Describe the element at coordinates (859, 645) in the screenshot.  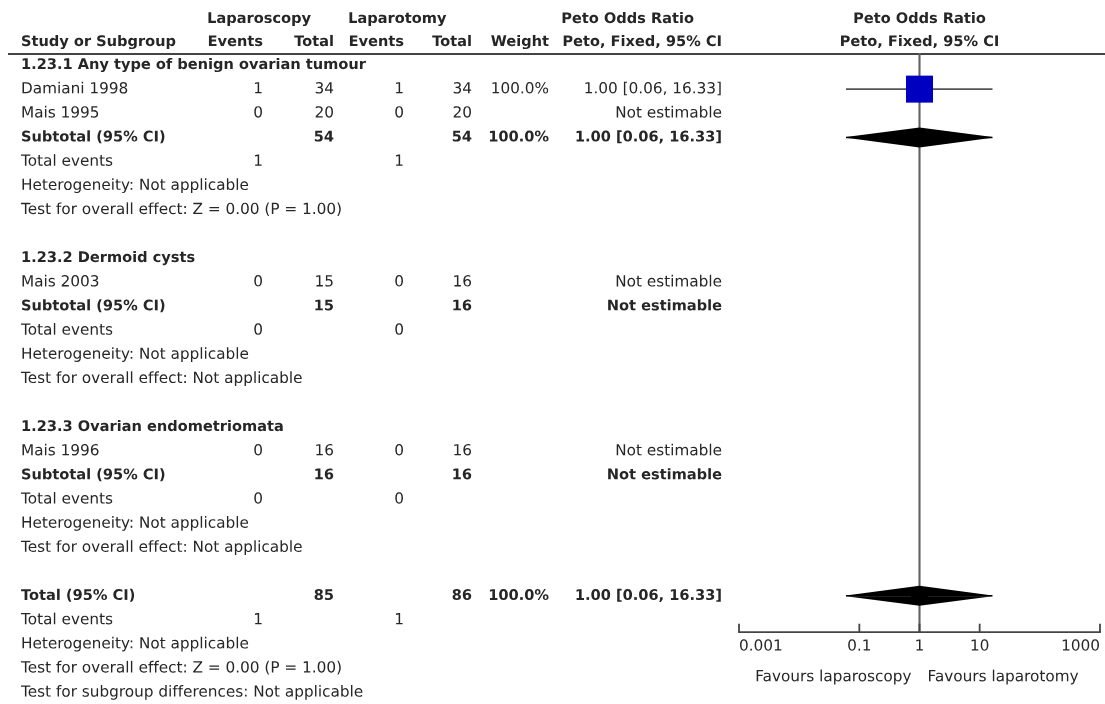
I see `x-tick-label: 0.1` at that location.